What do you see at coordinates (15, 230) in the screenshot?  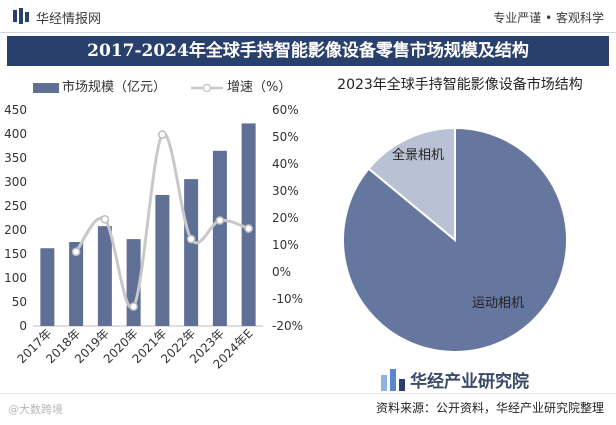 I see `left-axis-tick-label: 200` at bounding box center [15, 230].